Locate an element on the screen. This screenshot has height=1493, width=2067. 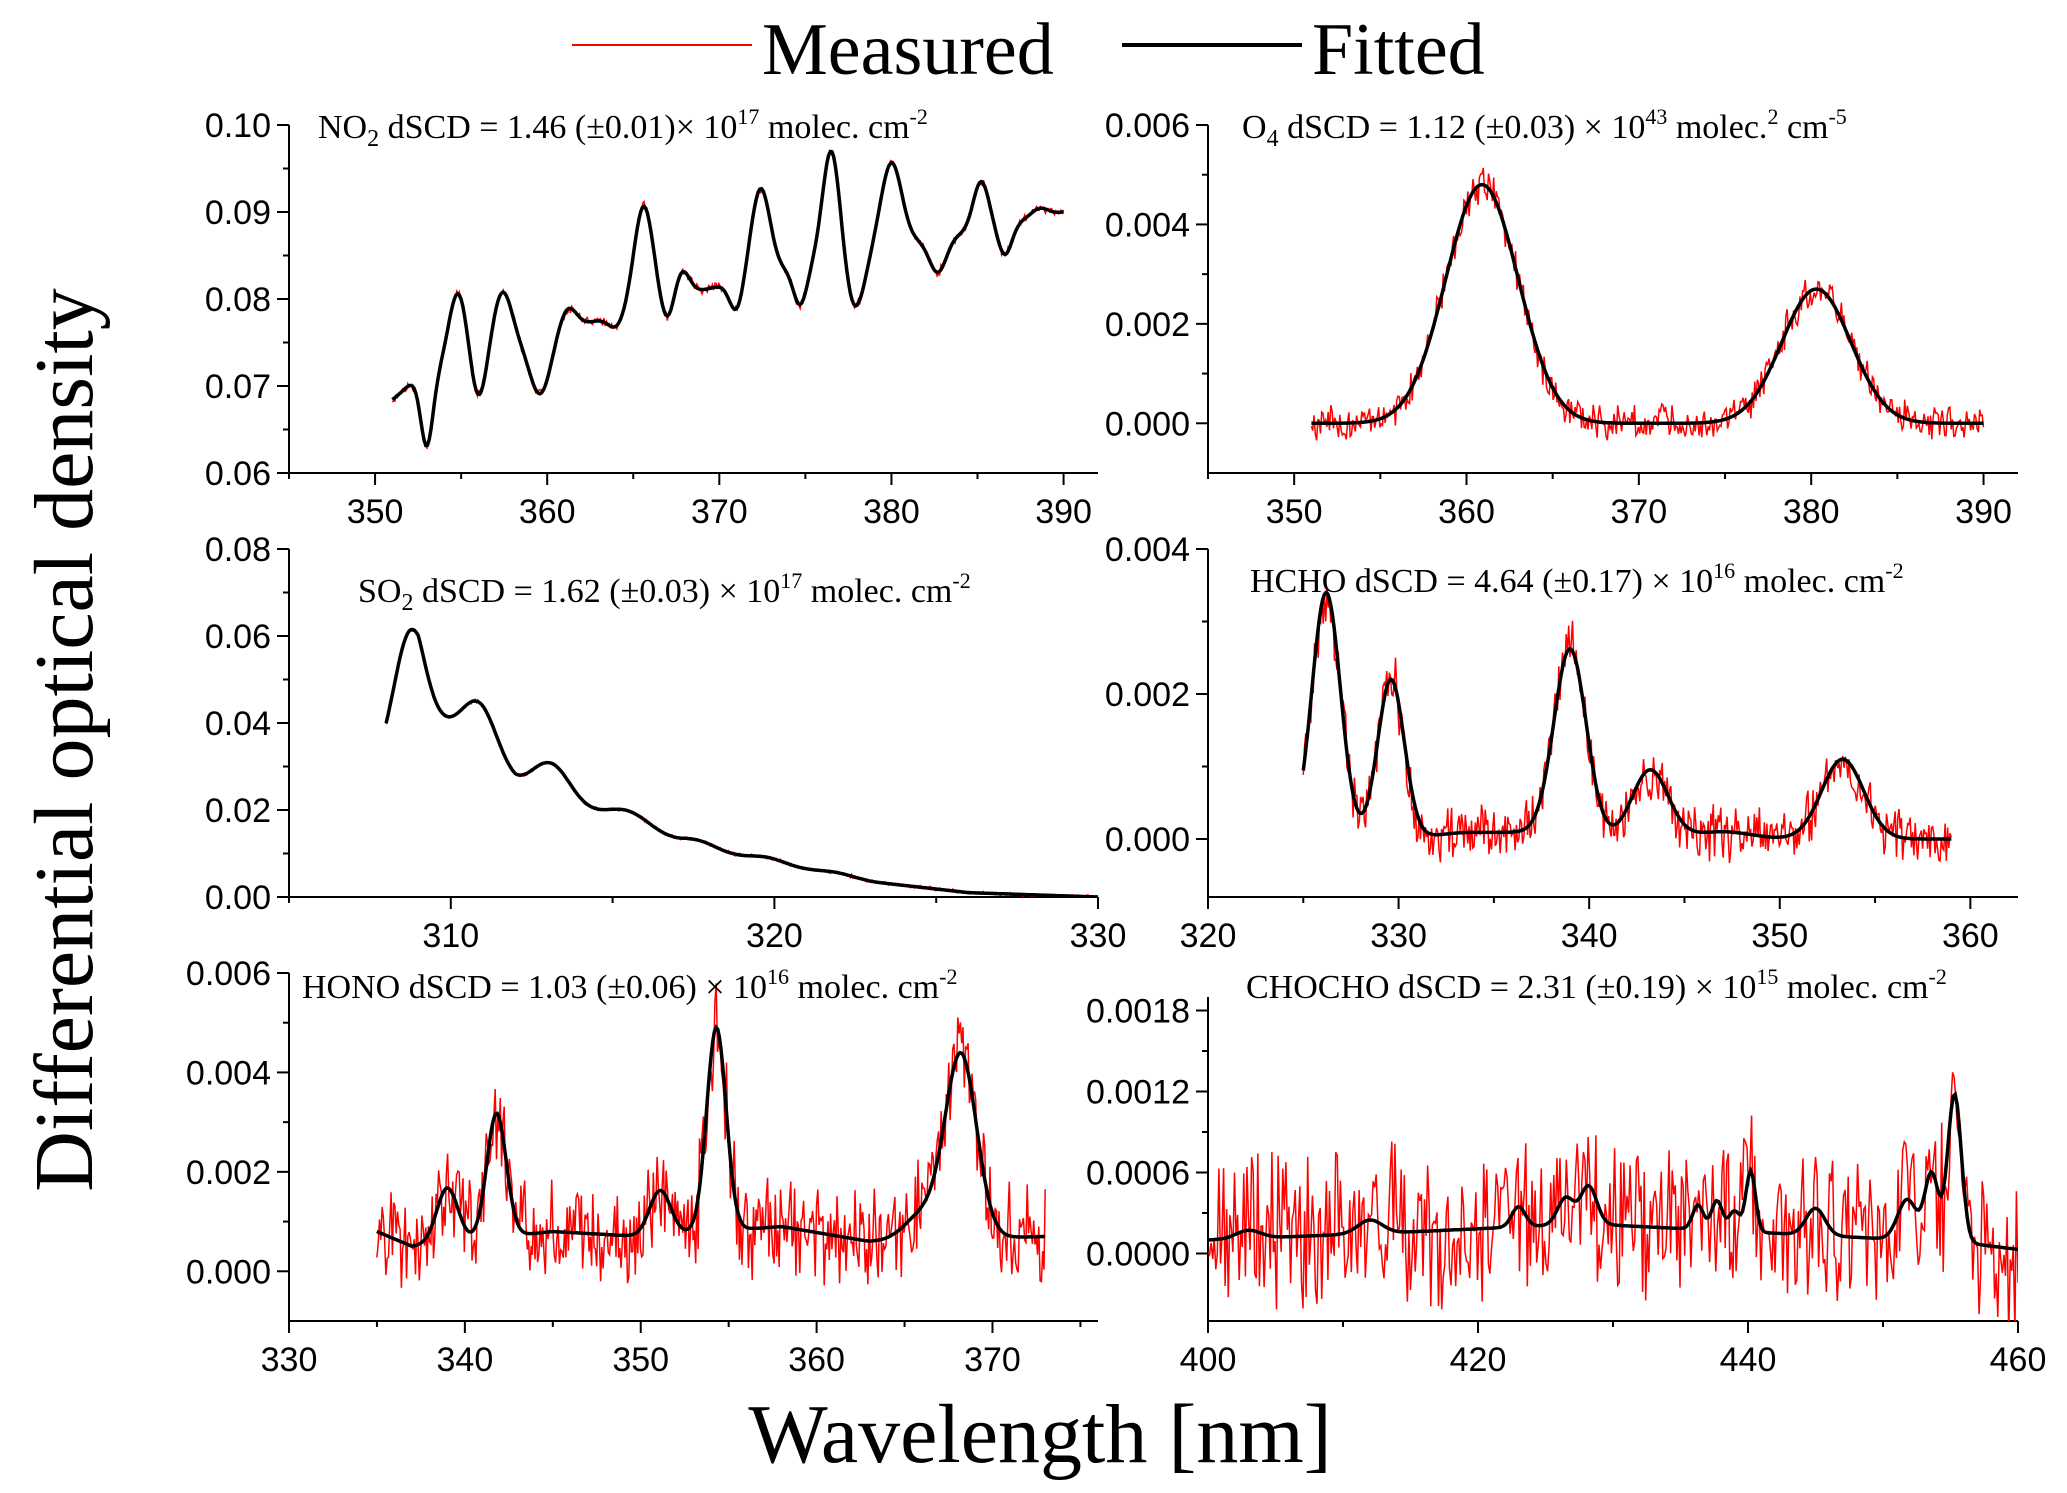
y-tick-label: 0.09 is located at coordinates (238, 213).